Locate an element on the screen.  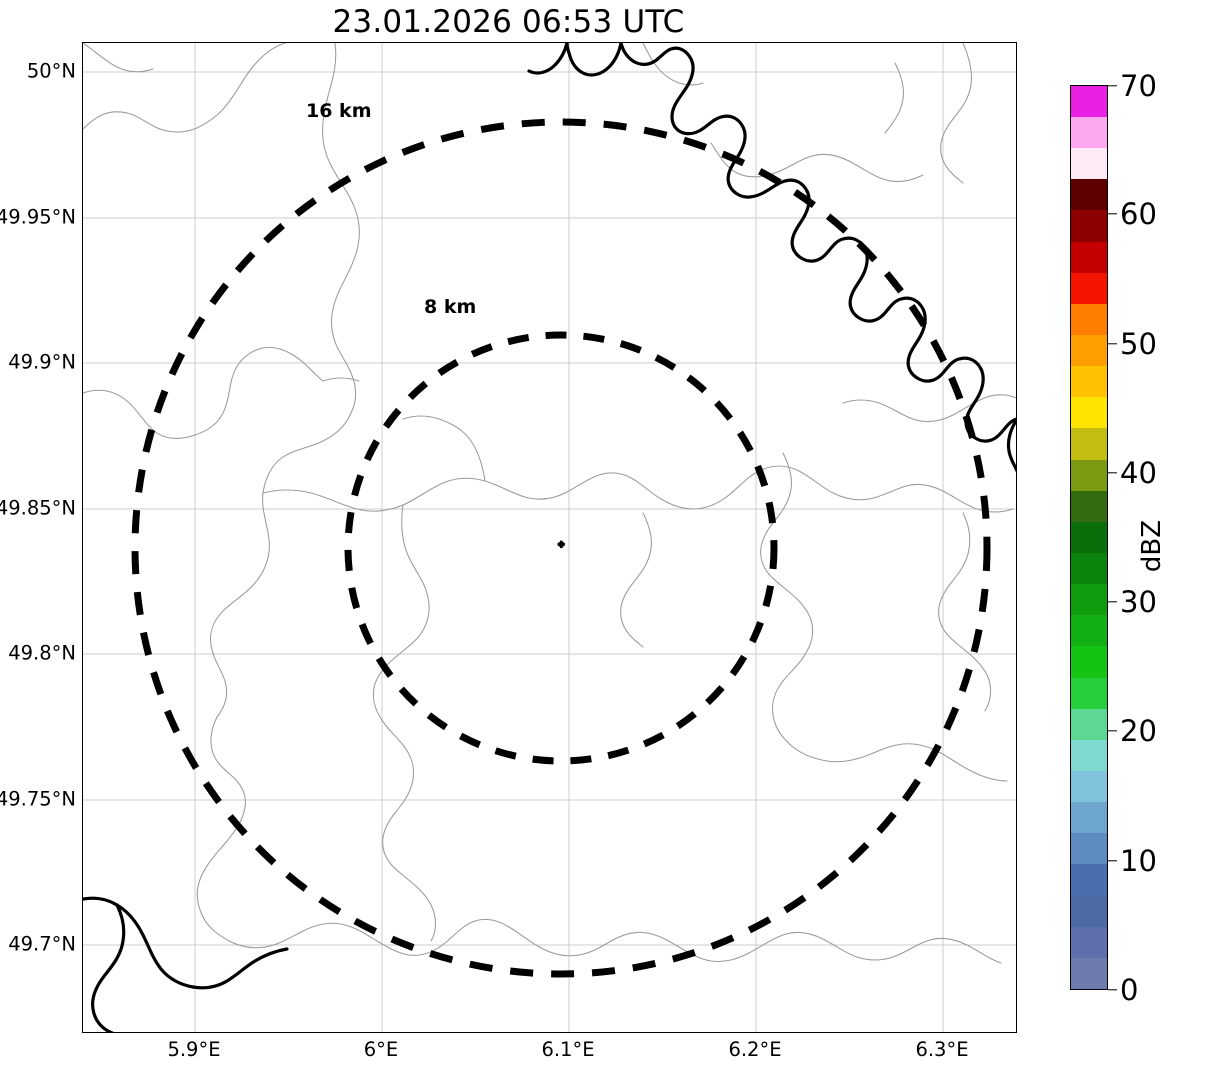
colorbar-ticklabel: 10 is located at coordinates (1138, 861).